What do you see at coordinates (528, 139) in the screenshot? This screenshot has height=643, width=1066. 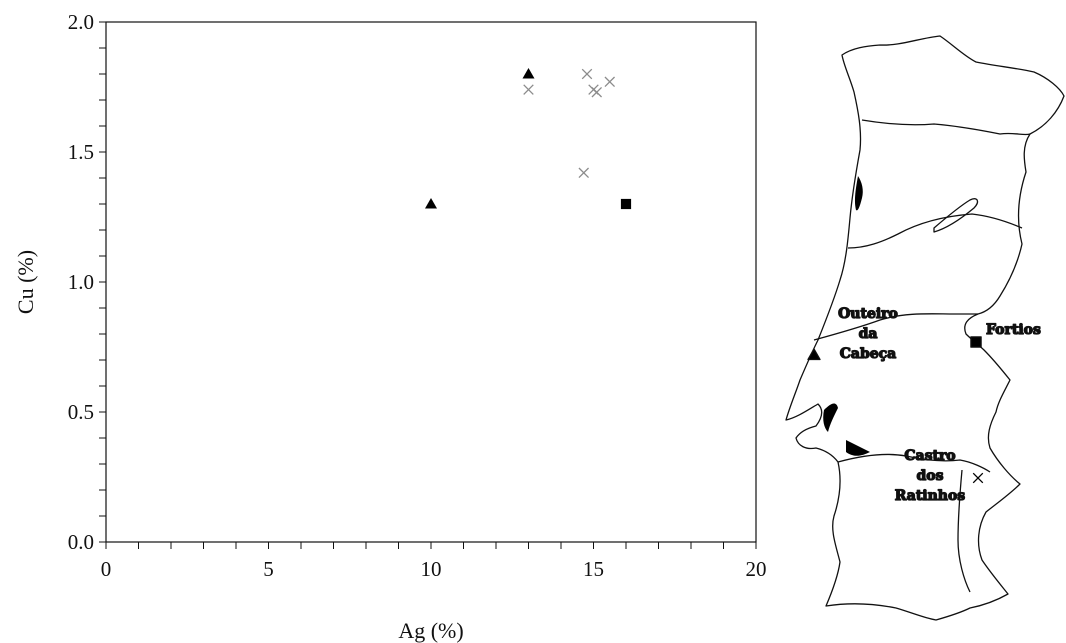 I see `data-points` at bounding box center [528, 139].